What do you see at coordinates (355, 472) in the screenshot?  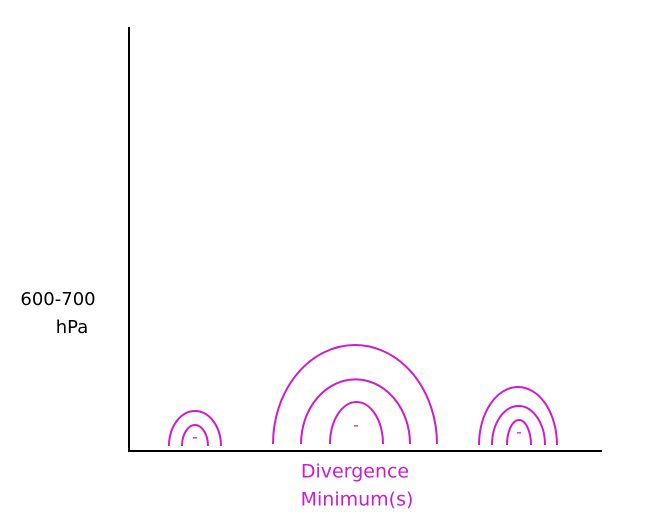 I see `x-label: Divergence` at bounding box center [355, 472].